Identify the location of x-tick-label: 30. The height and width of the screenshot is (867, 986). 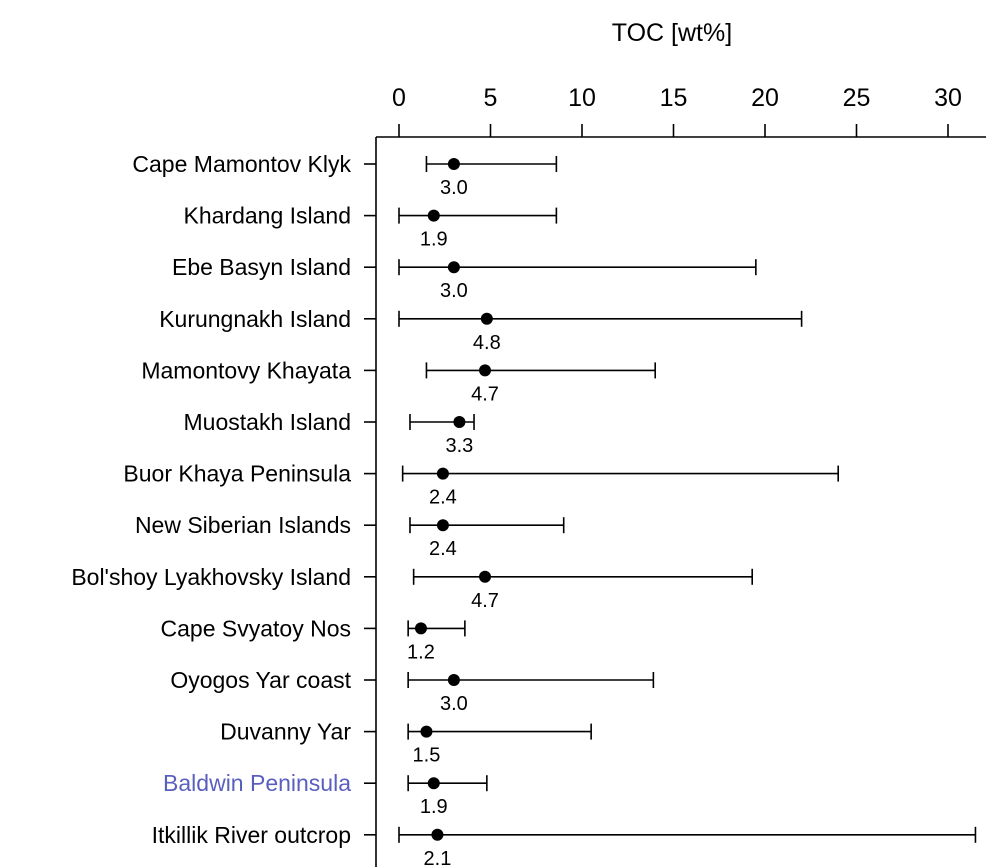
(948, 98).